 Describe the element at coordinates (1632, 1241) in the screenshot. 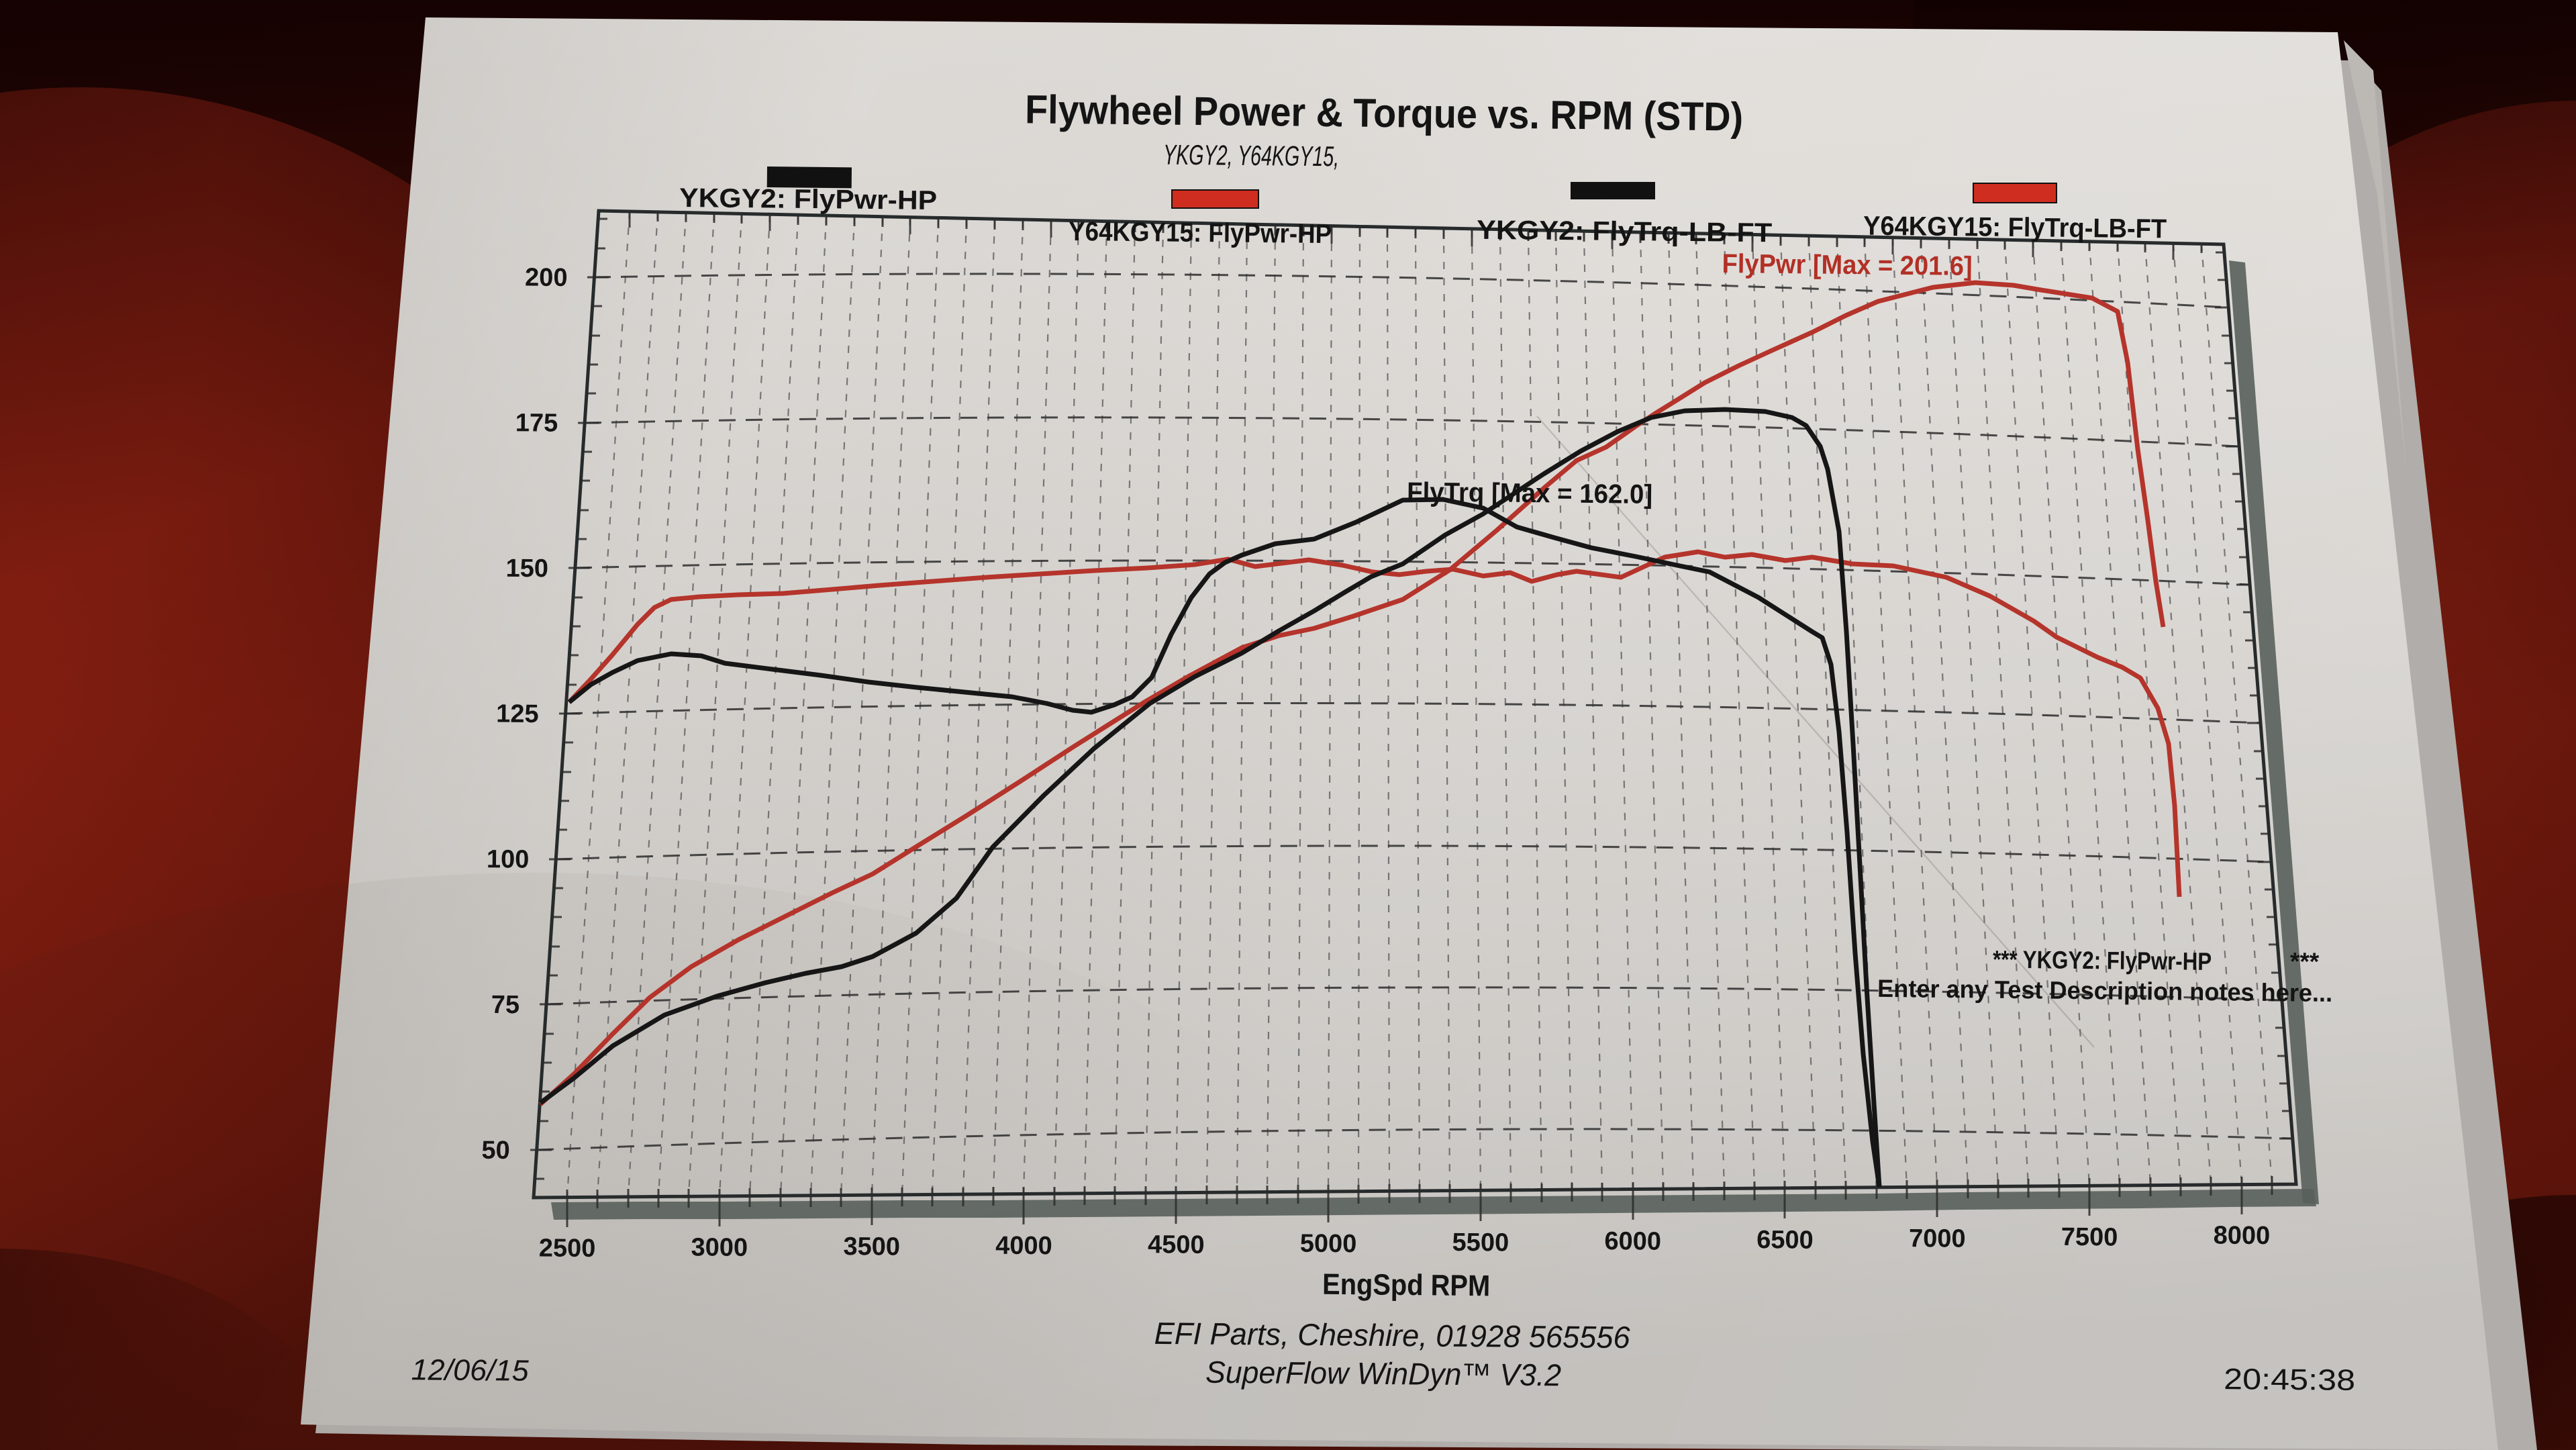

I see `svg-text: 6000` at that location.